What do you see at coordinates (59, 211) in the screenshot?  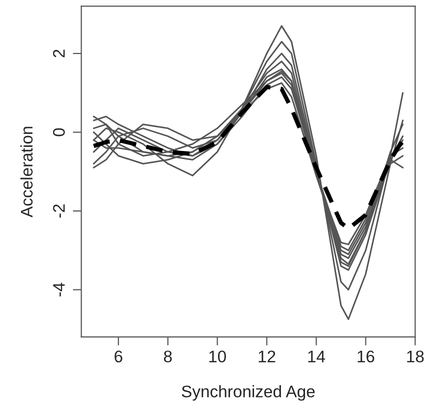 I see `y-tick-label: -2` at bounding box center [59, 211].